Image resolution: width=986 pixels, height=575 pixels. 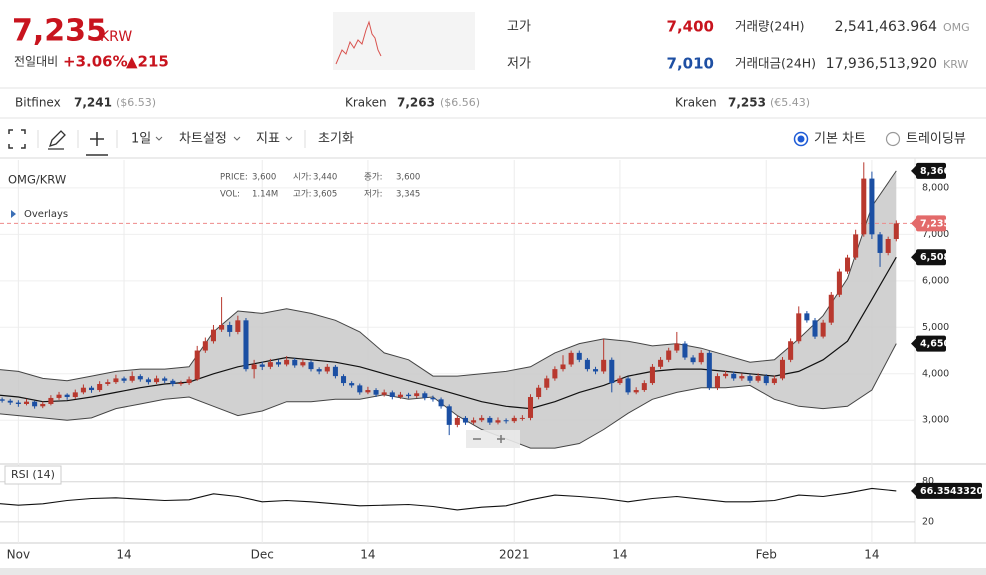 What do you see at coordinates (936, 139) in the screenshot?
I see `view-option: 트레이딩뷰` at bounding box center [936, 139].